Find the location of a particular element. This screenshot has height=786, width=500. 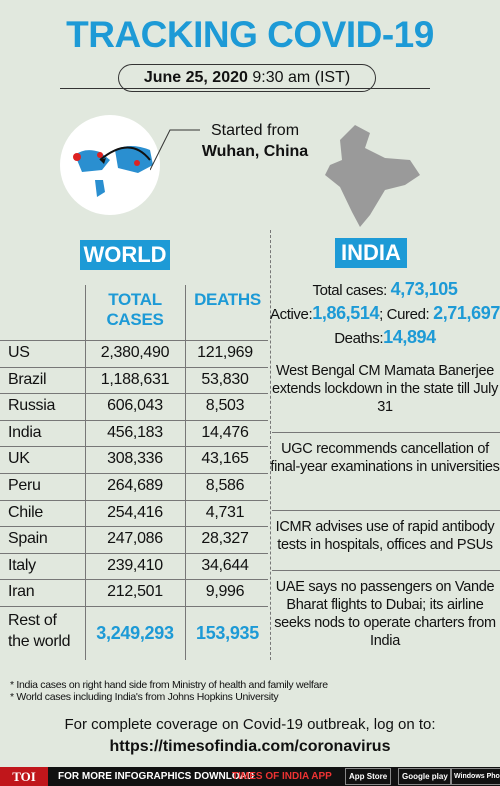

table-cell: 43,165 is located at coordinates (225, 459).